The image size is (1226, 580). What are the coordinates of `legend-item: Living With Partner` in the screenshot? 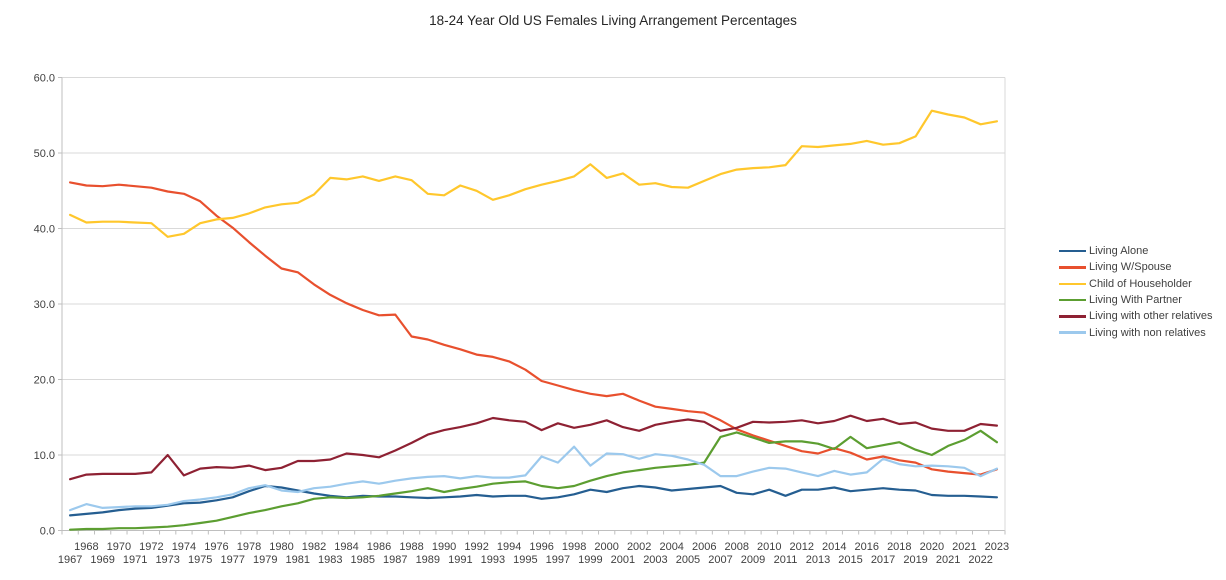 It's located at (1136, 300).